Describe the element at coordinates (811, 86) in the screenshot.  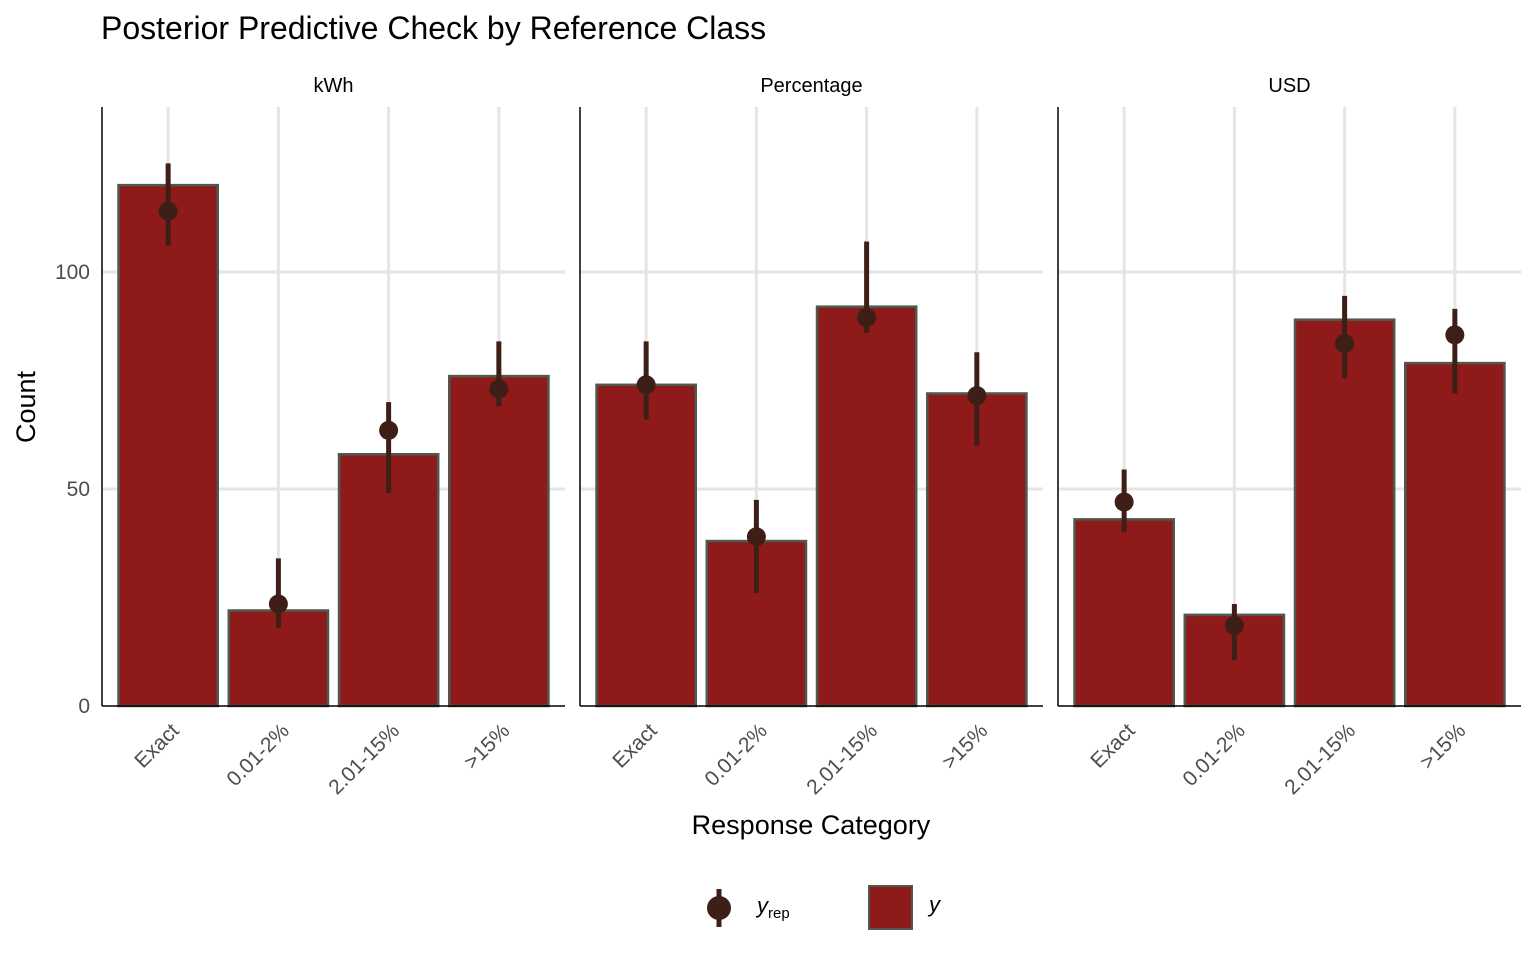
I see `facet-label: Percentage` at that location.